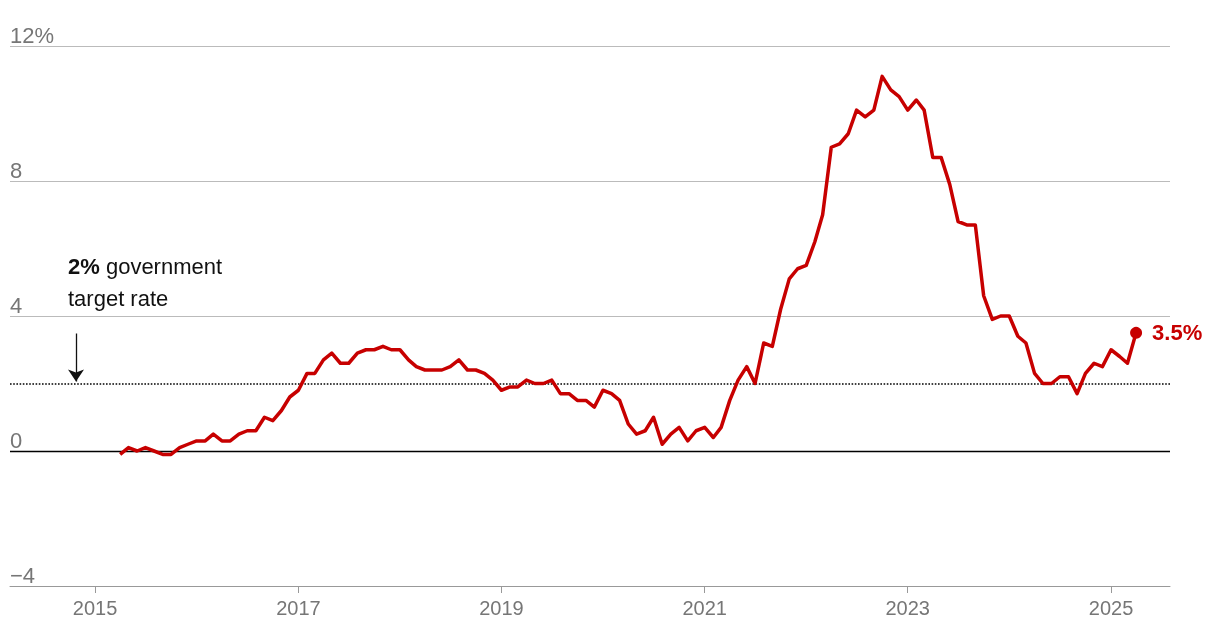 The width and height of the screenshot is (1220, 644). What do you see at coordinates (32, 35) in the screenshot?
I see `y-tick-label: 12%` at bounding box center [32, 35].